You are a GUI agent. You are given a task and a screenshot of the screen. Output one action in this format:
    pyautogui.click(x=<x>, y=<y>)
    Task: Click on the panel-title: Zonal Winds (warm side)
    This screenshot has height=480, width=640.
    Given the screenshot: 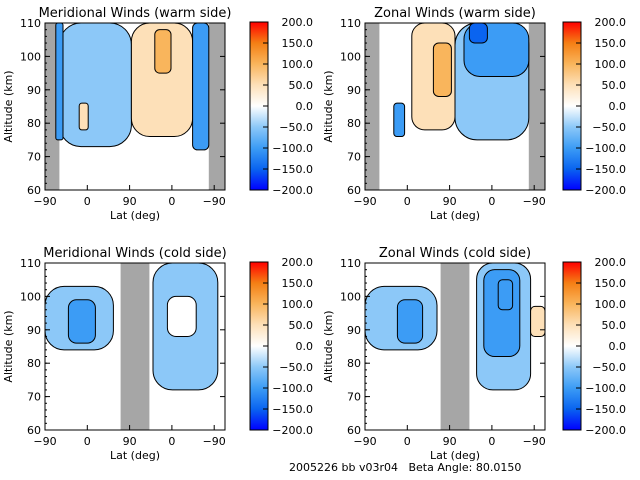 What is the action you would take?
    pyautogui.click(x=455, y=13)
    